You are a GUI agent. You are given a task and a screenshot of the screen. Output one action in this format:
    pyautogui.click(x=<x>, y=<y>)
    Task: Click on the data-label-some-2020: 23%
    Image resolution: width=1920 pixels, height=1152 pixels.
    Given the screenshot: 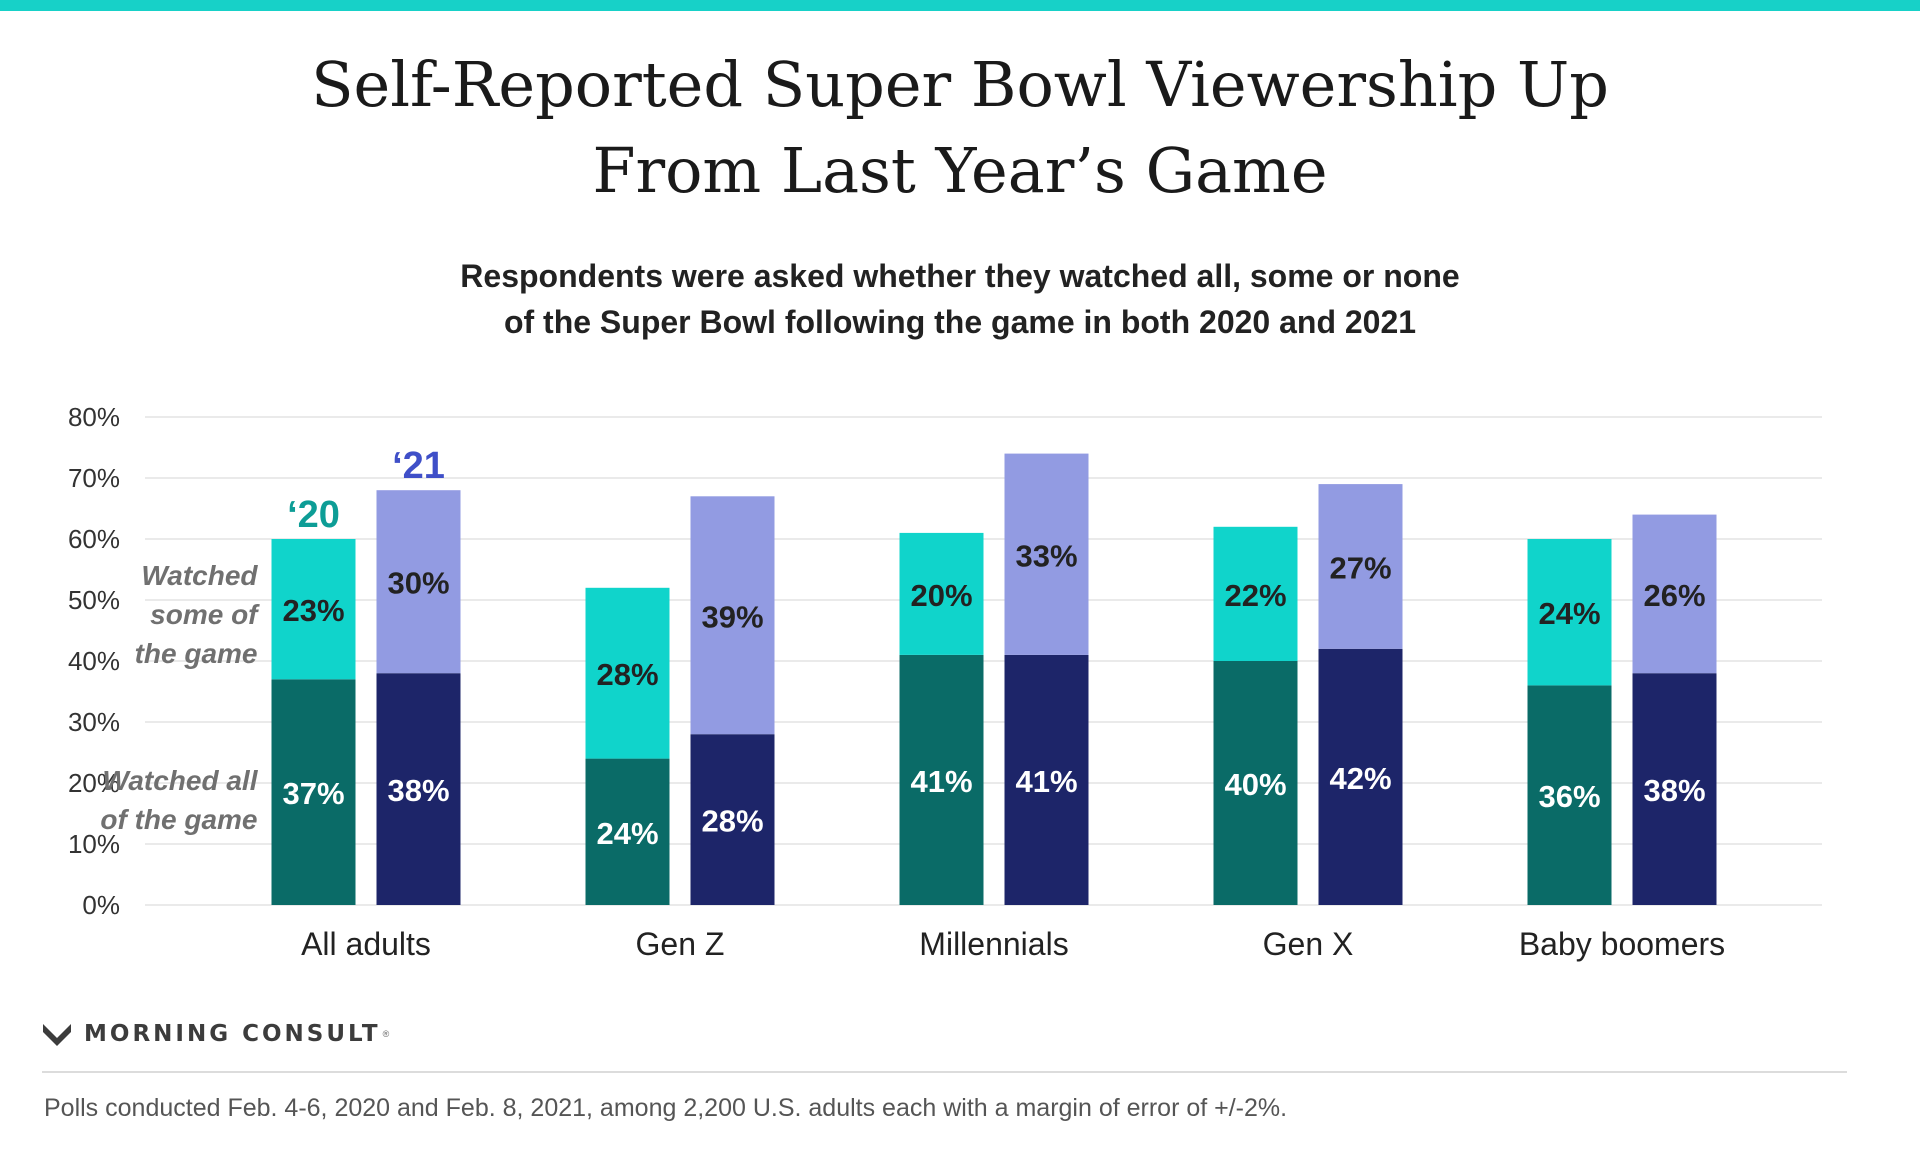 What is the action you would take?
    pyautogui.click(x=313, y=610)
    